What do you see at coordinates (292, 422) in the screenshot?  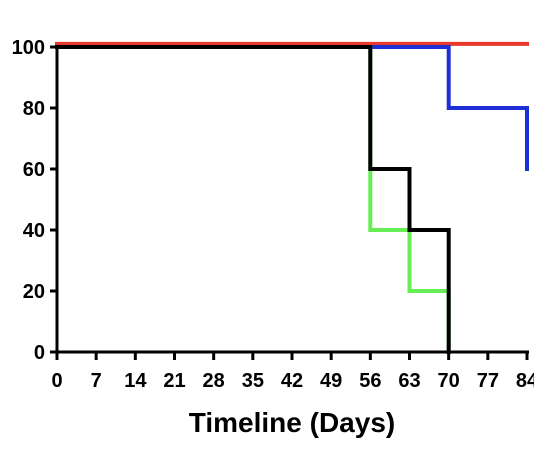 I see `x-axis-title: Timeline (Days)` at bounding box center [292, 422].